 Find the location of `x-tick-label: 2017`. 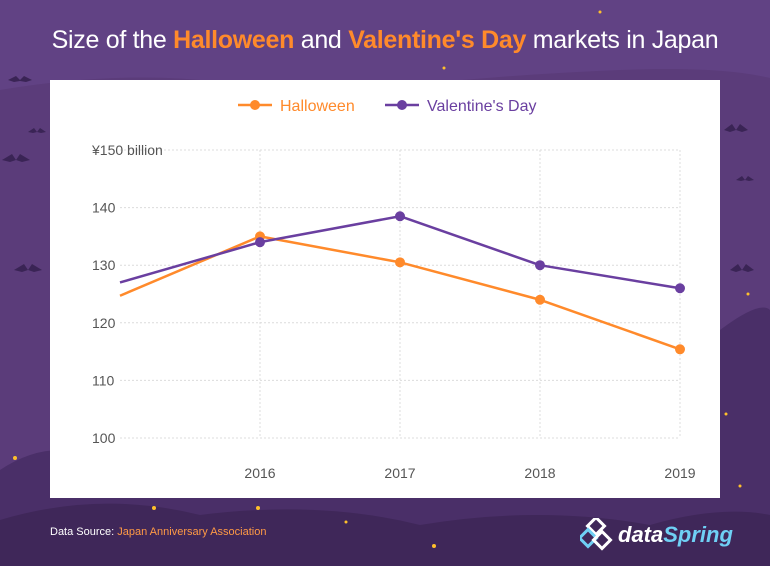

x-tick-label: 2017 is located at coordinates (399, 473).